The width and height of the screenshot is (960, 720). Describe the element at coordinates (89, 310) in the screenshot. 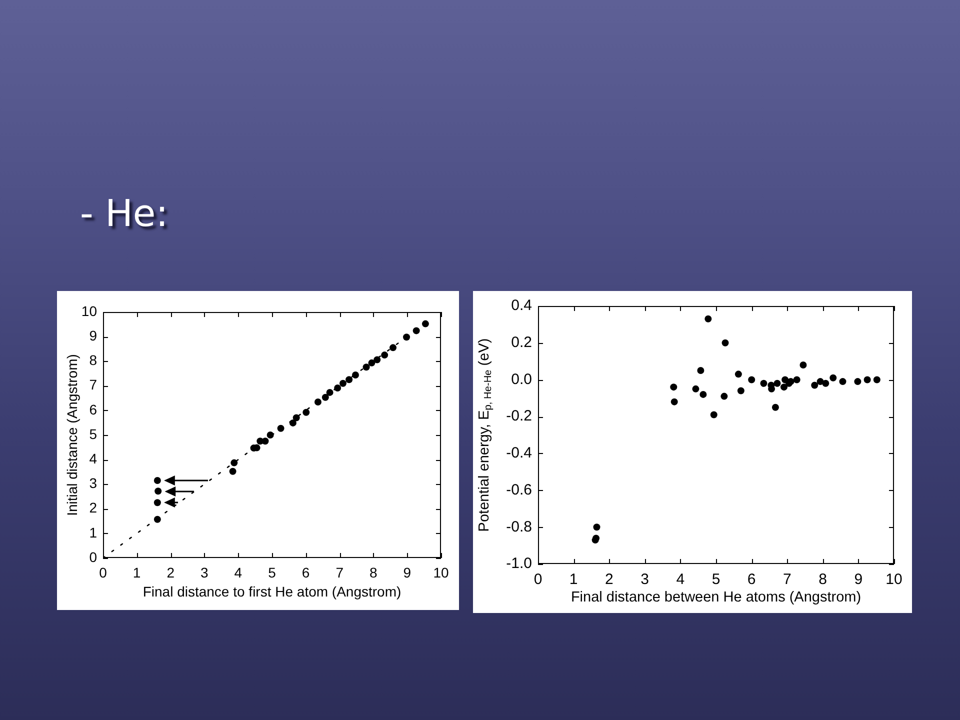

I see `y-tick-label: 10` at that location.